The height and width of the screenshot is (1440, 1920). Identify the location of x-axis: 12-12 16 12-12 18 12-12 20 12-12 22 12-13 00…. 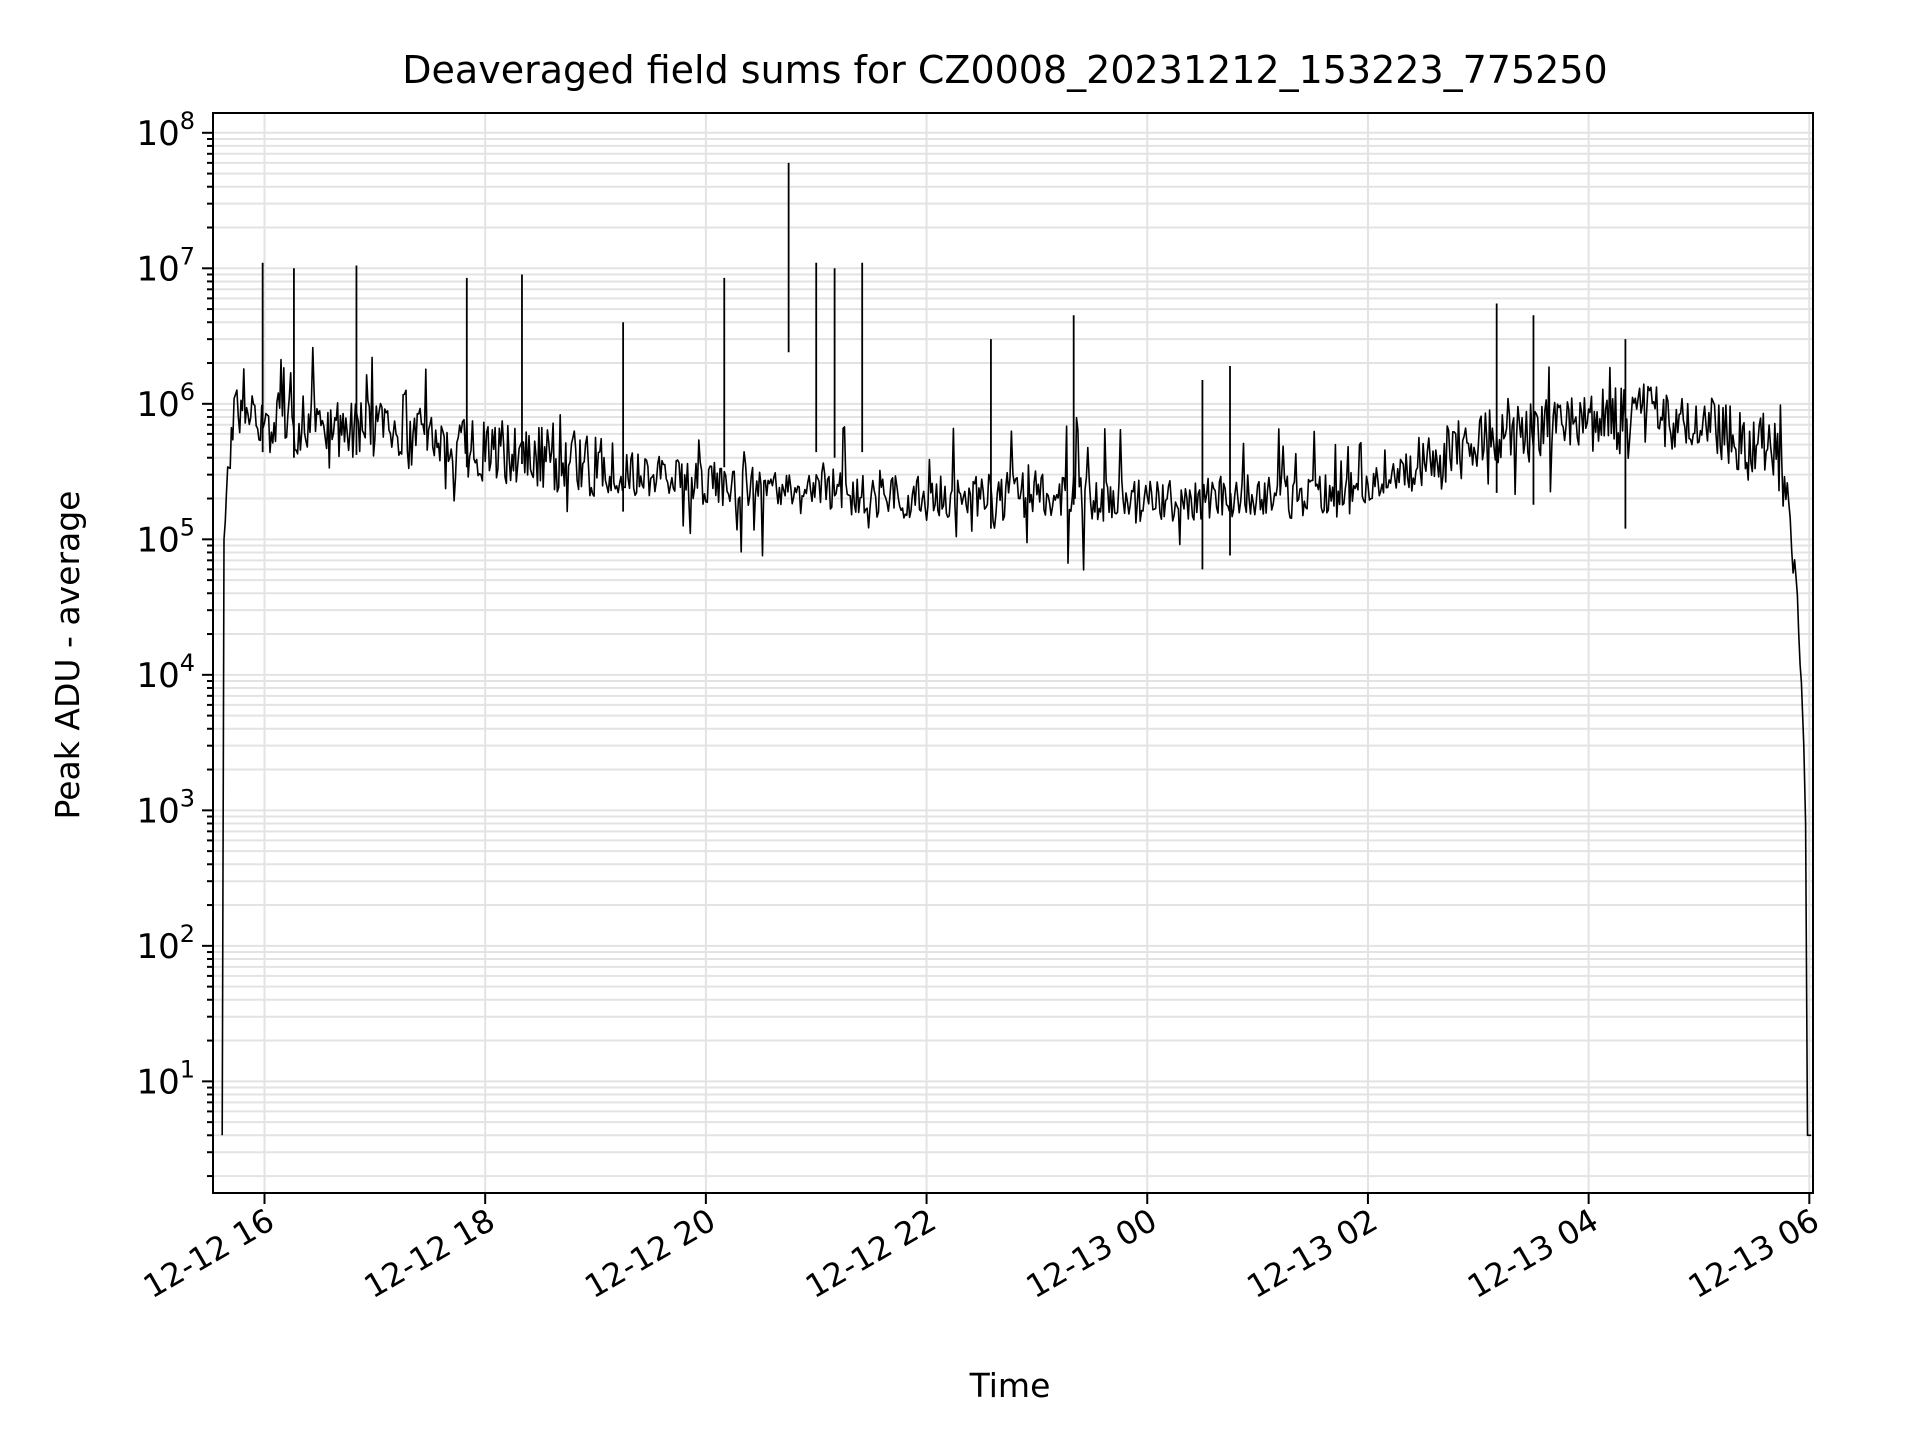
(981, 1249).